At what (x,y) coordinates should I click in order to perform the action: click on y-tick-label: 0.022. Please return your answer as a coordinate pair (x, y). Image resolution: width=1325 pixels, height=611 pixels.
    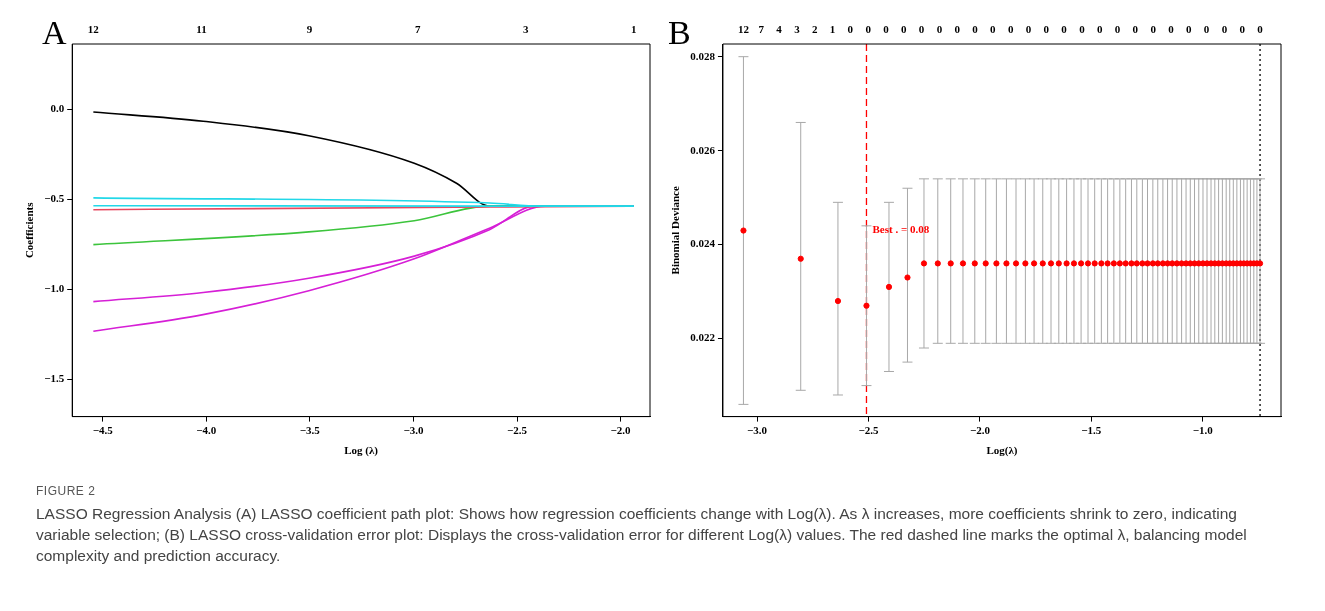
    Looking at the image, I should click on (703, 337).